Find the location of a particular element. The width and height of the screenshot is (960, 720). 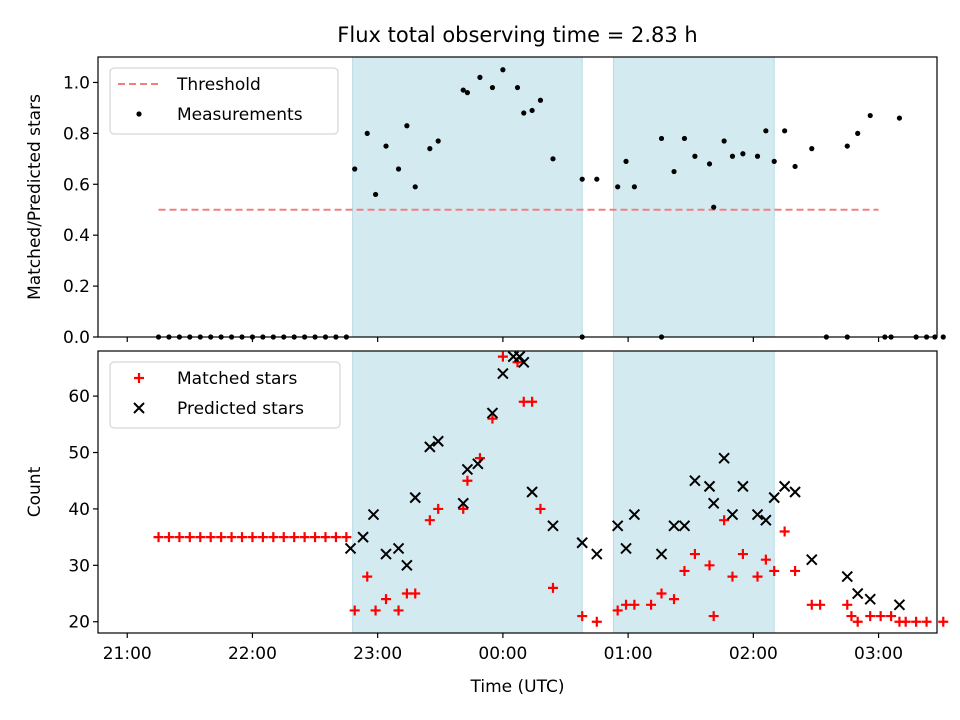

y-axis-label: Matched/Predicted stars is located at coordinates (35, 197).